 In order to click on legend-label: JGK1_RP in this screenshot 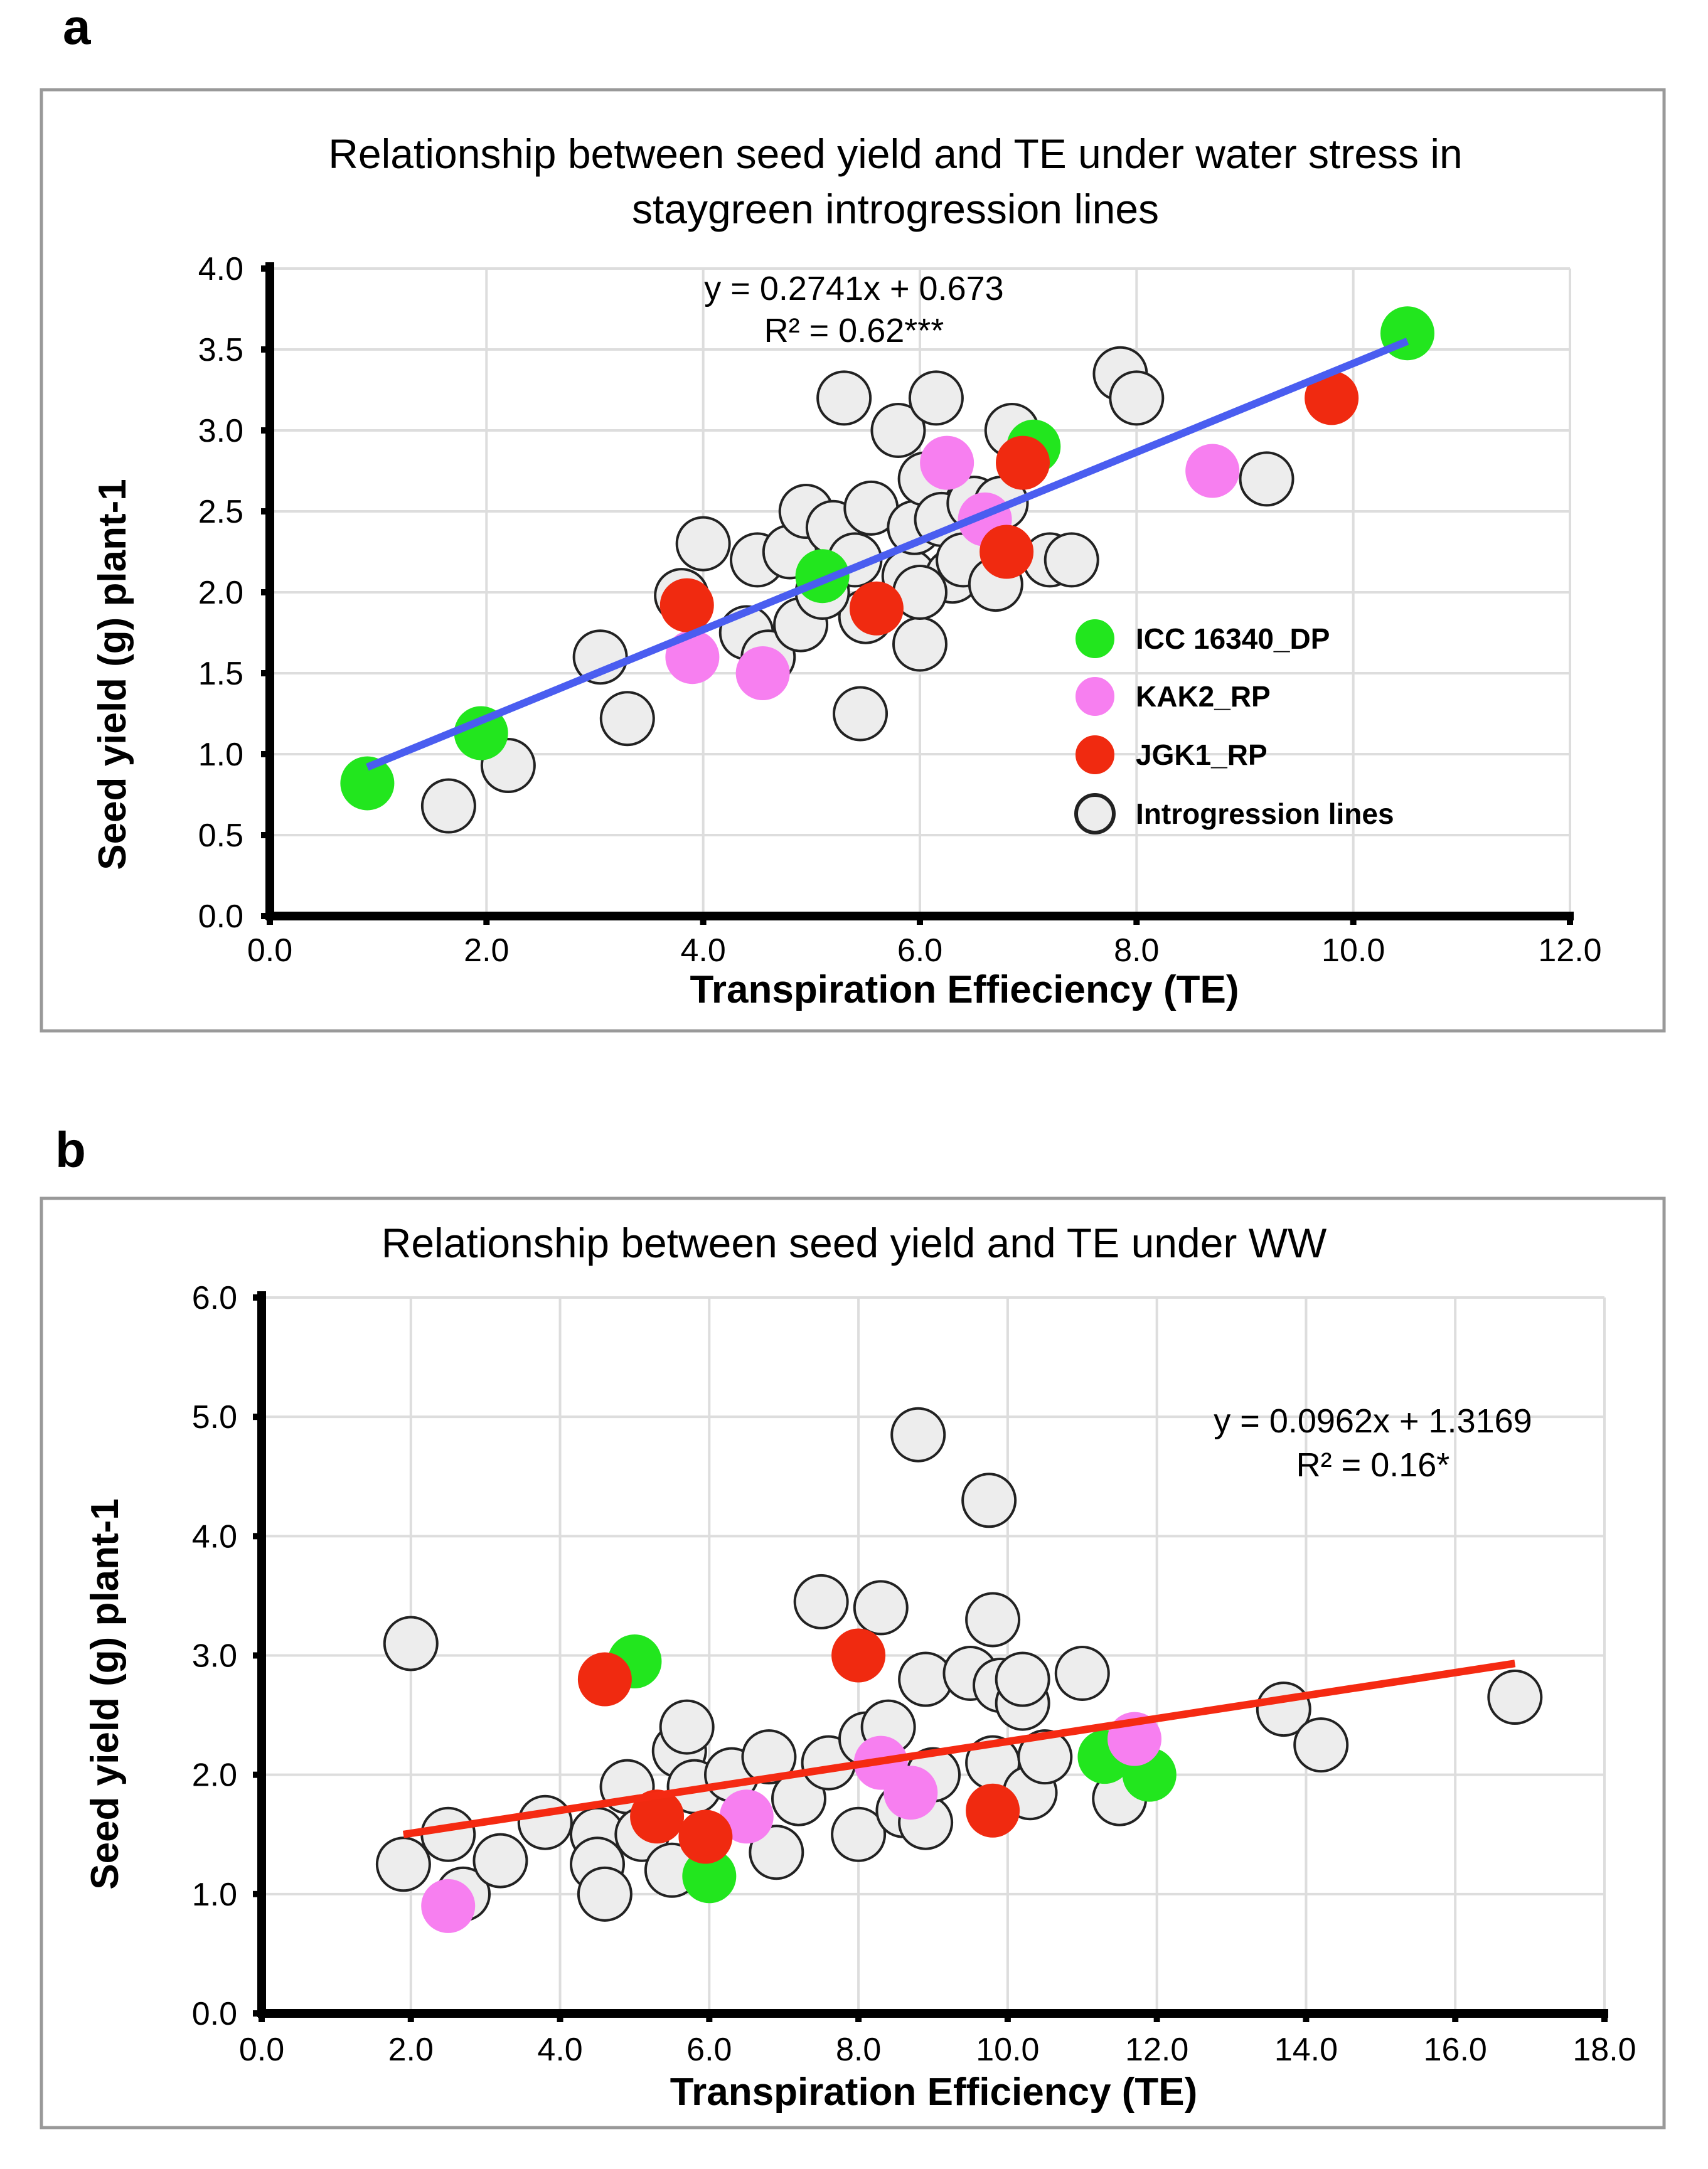, I will do `click(1202, 755)`.